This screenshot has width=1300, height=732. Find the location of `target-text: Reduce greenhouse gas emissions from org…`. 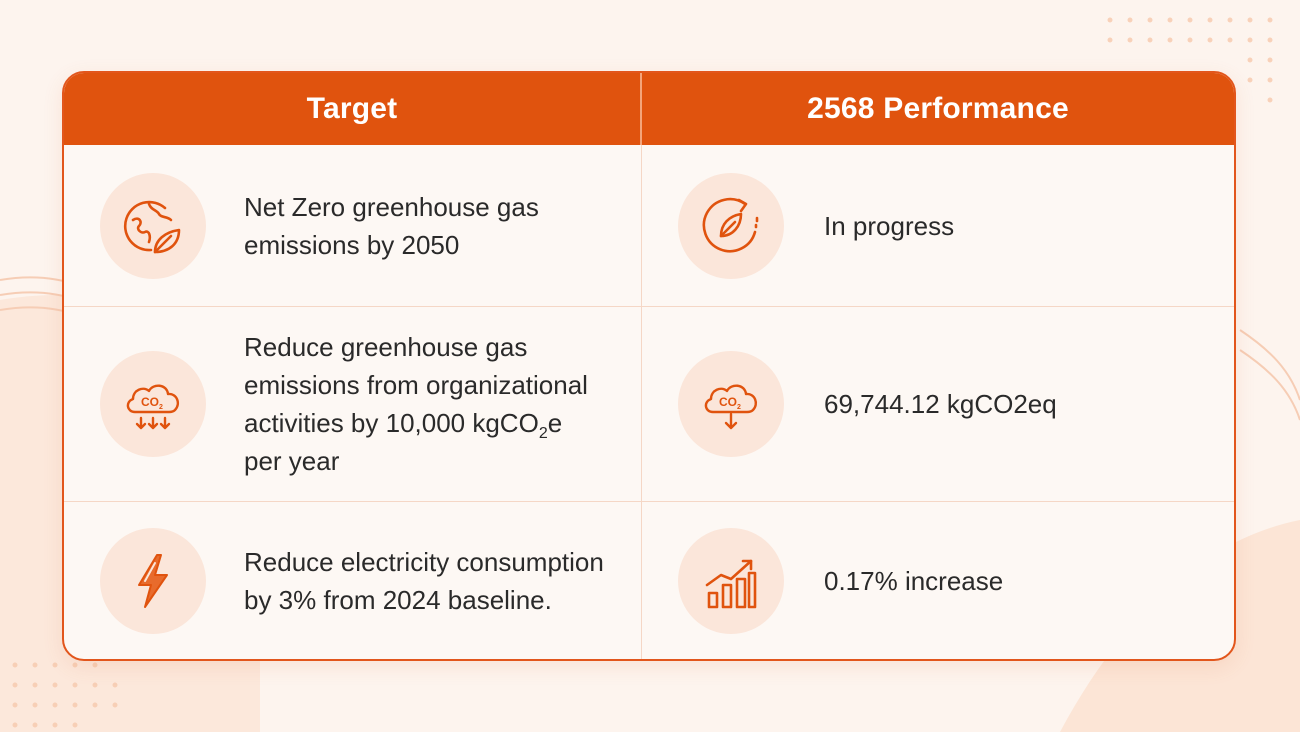

target-text: Reduce greenhouse gas emissions from org… is located at coordinates (416, 404).